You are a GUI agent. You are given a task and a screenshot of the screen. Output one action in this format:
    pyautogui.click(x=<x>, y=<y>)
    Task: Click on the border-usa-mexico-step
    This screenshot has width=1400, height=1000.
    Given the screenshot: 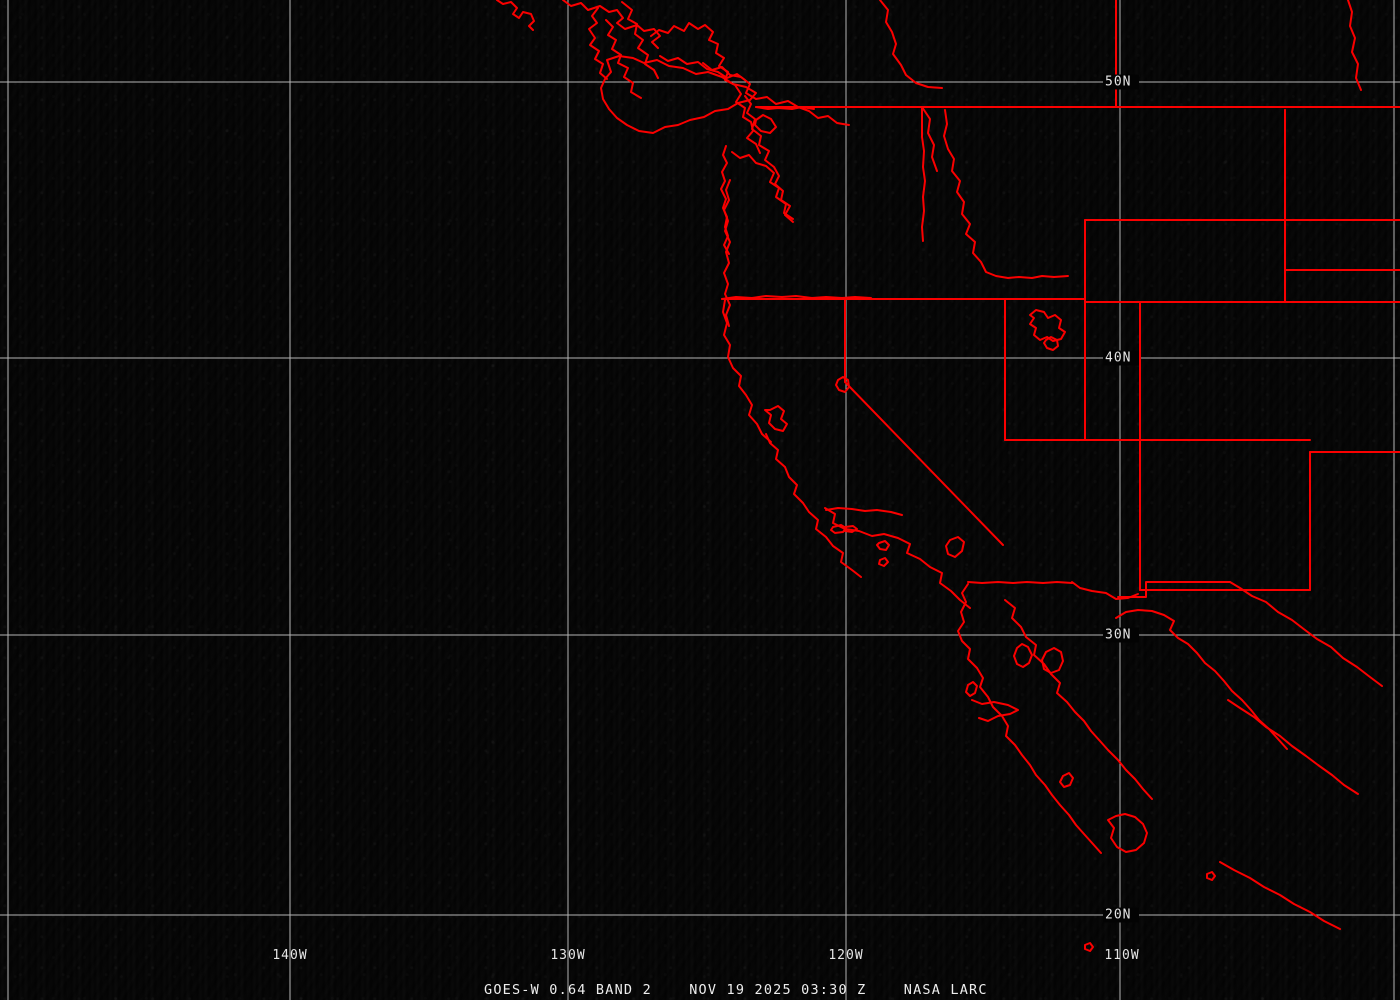 What is the action you would take?
    pyautogui.click(x=1174, y=589)
    